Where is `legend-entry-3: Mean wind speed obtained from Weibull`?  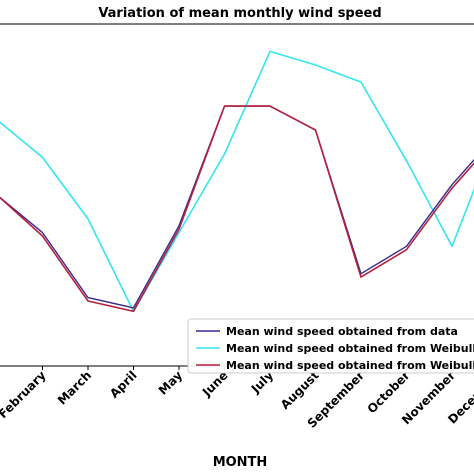
legend-entry-3: Mean wind speed obtained from Weibull is located at coordinates (350, 365).